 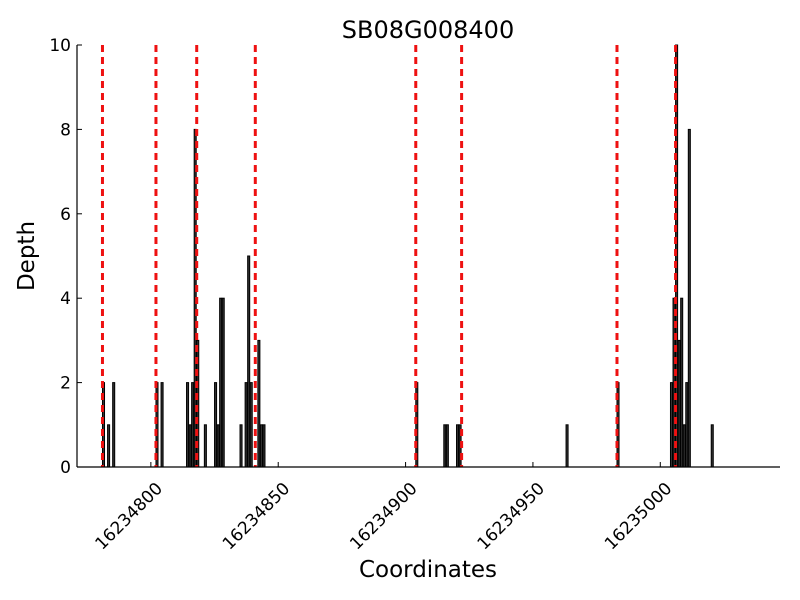 I want to click on chart-title: SB08G008400, so click(x=428, y=30).